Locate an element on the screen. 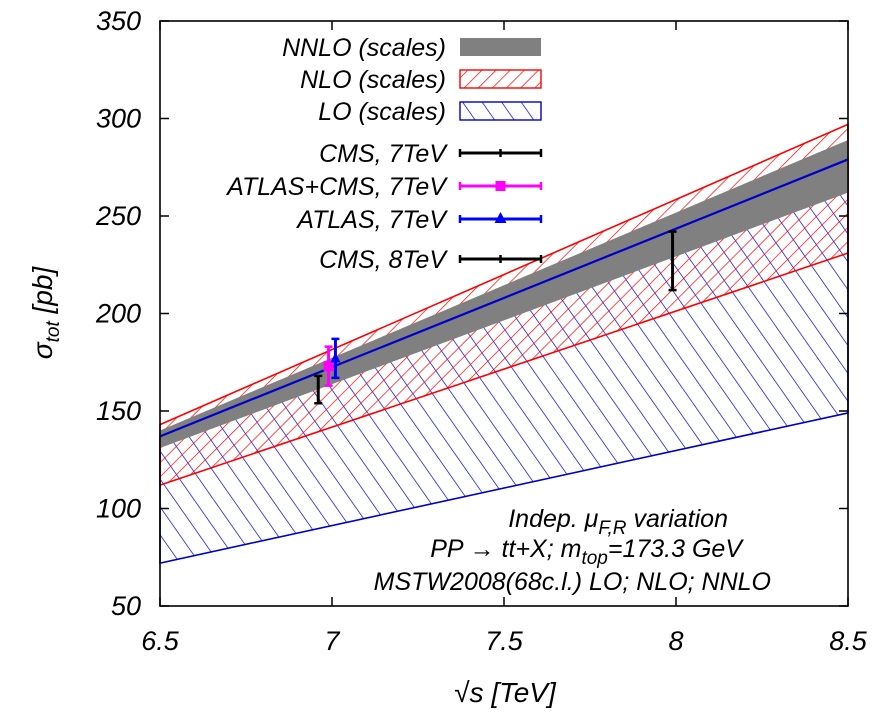 Image resolution: width=893 pixels, height=713 pixels. annotation-line-3: MSTW2008(68c.l.) LO; NLO; NNLO is located at coordinates (572, 582).